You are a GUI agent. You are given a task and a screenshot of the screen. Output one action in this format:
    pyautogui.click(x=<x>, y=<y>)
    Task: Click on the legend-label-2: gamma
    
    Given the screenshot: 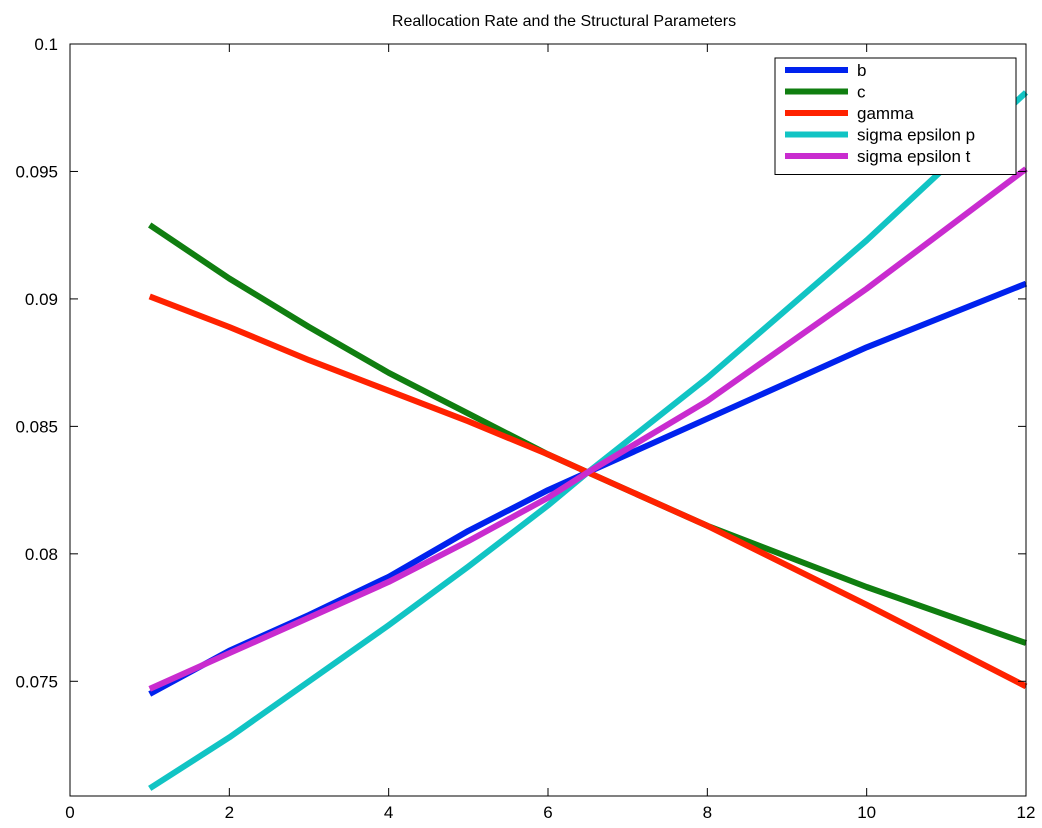 What is the action you would take?
    pyautogui.click(x=885, y=113)
    